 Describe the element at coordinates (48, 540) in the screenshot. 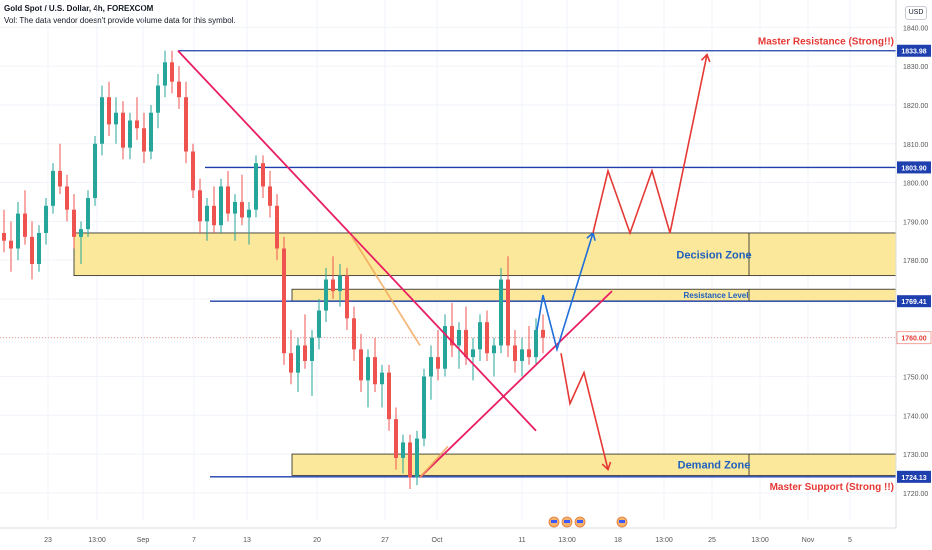

I see `x-tick-label: 23` at that location.